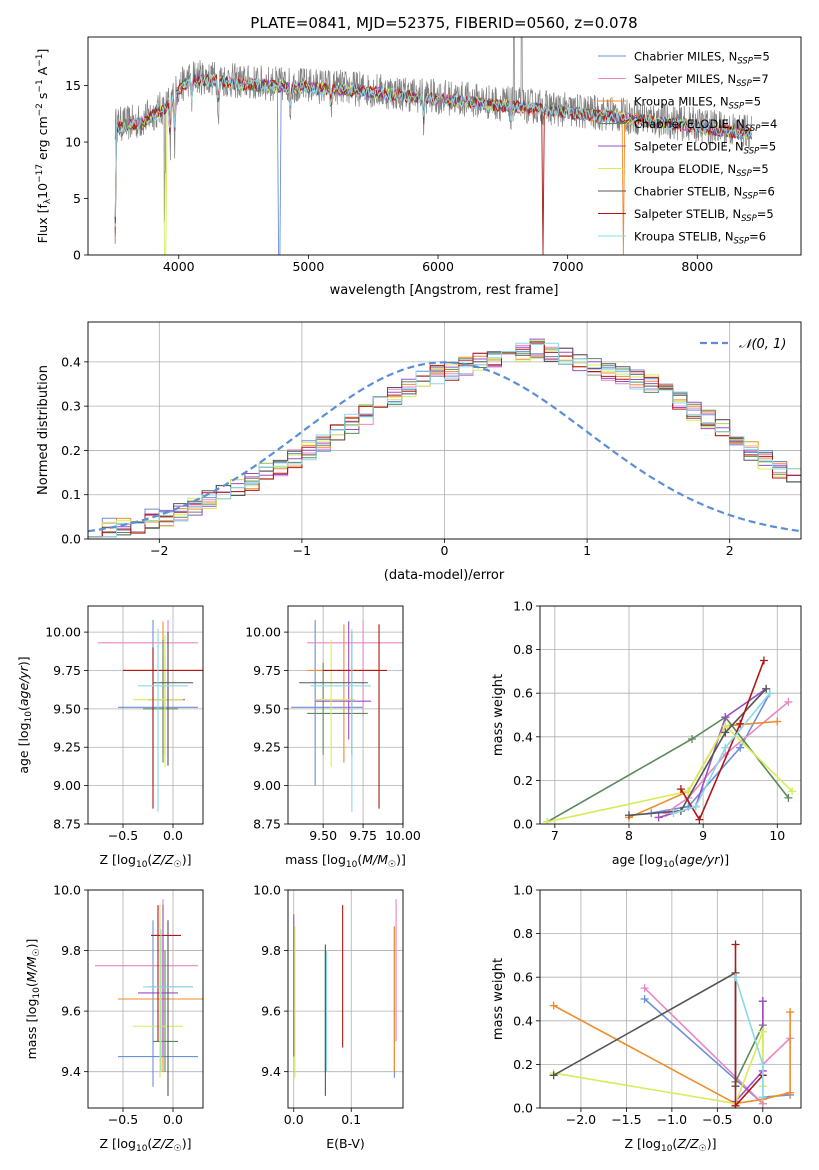 The width and height of the screenshot is (819, 1170). Describe the element at coordinates (67, 824) in the screenshot. I see `y-tick-label: 8.75` at that location.